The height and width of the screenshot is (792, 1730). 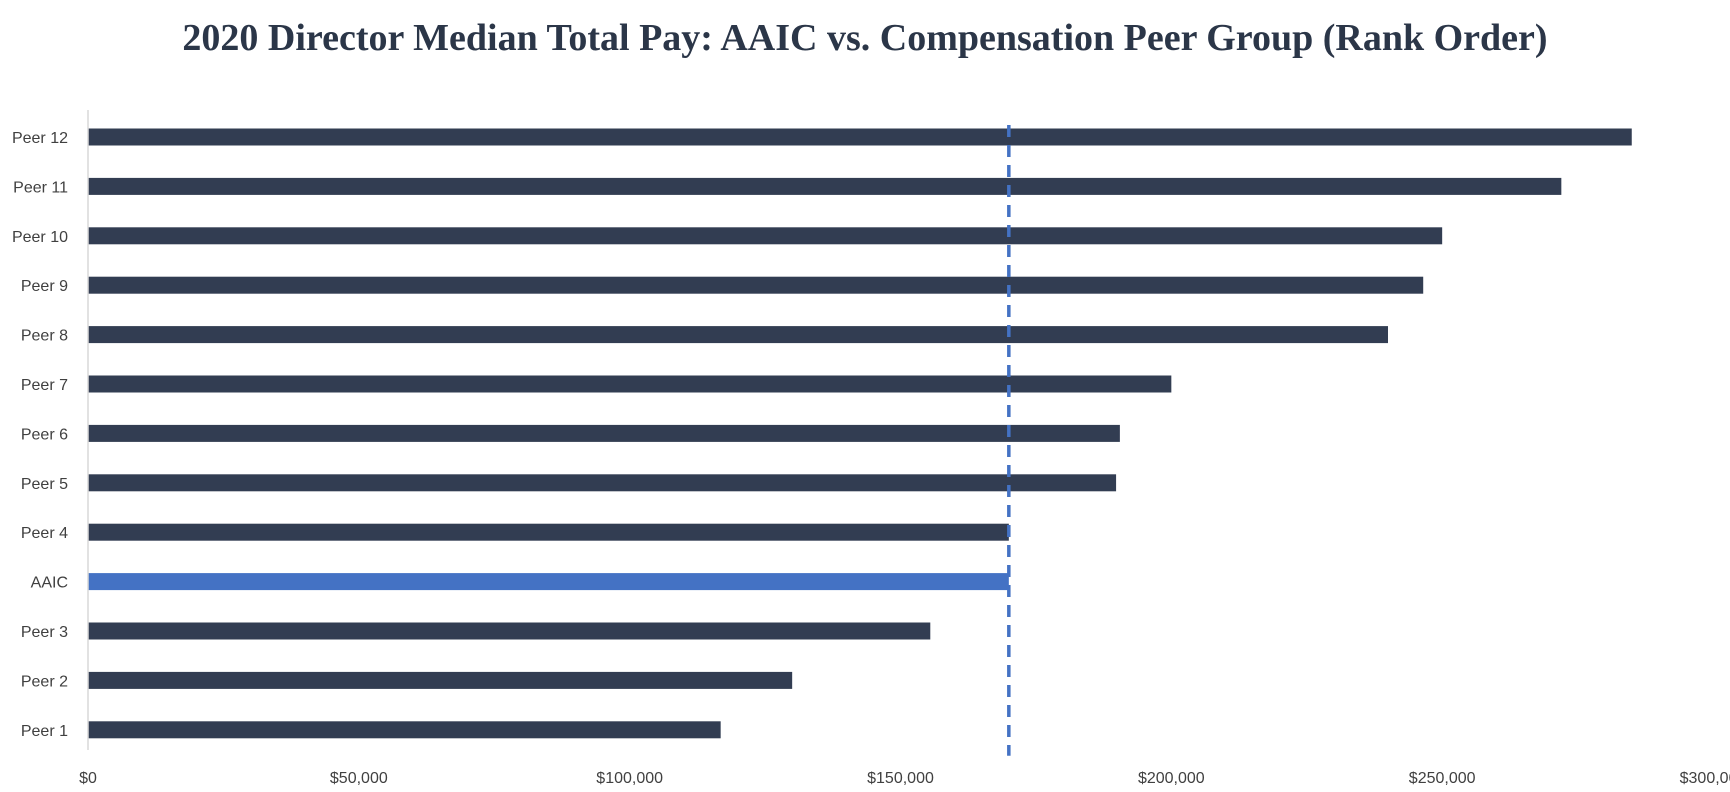 I want to click on x-tick-label: $250,000, so click(x=1442, y=778).